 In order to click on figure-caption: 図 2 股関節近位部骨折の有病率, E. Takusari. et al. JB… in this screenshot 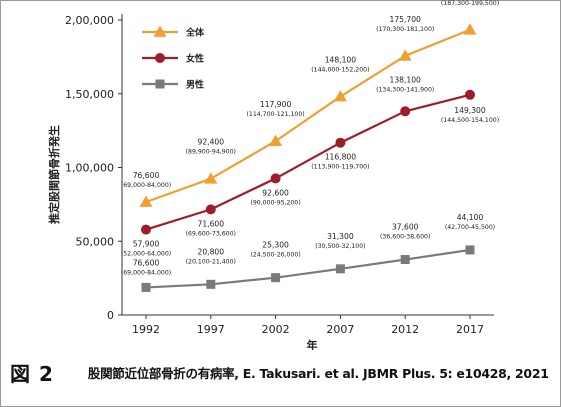, I will do `click(282, 372)`.